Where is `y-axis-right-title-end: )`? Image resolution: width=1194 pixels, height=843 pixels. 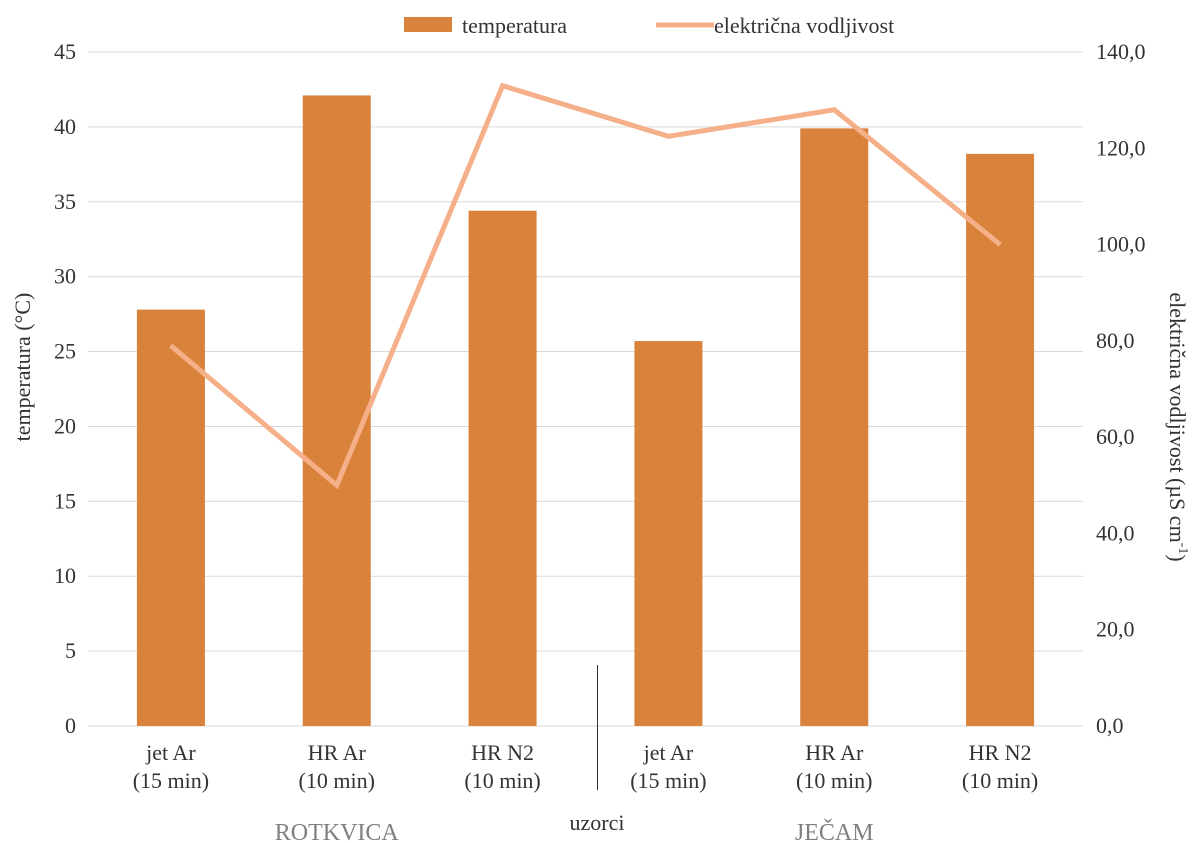
y-axis-right-title-end: ) is located at coordinates (1177, 557).